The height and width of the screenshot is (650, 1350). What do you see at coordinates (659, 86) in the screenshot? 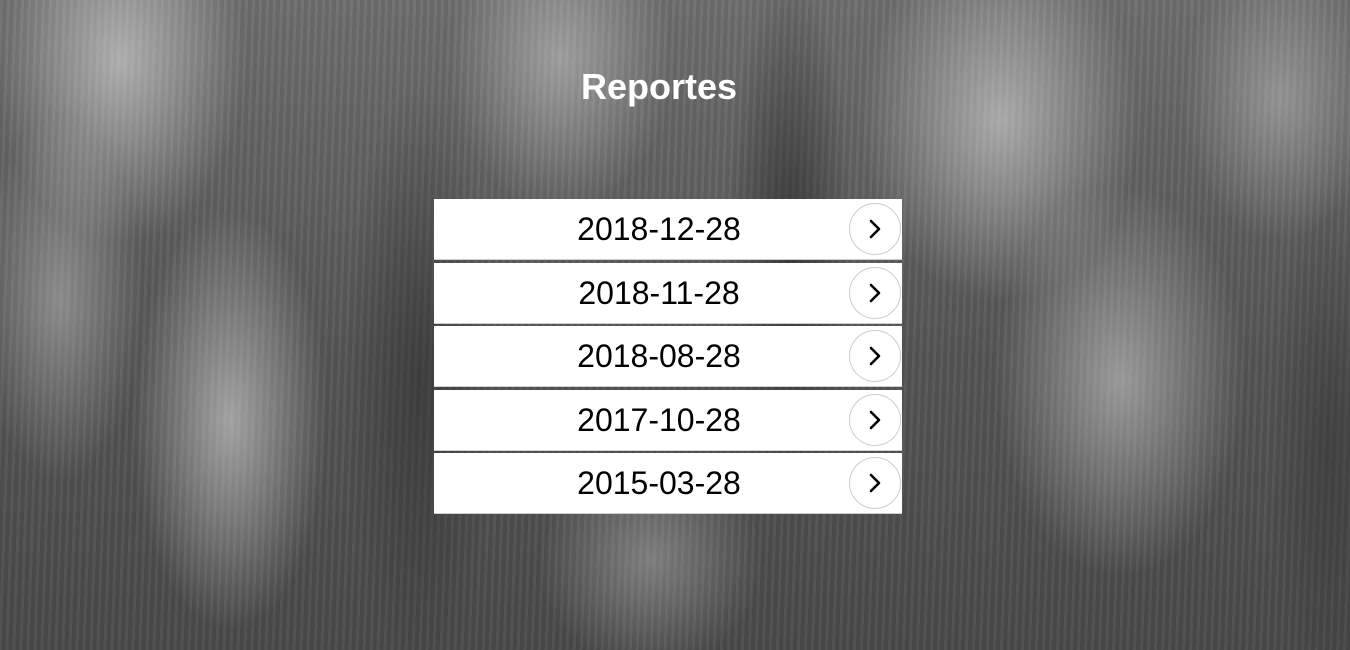
I see `page-title: Reportes` at bounding box center [659, 86].